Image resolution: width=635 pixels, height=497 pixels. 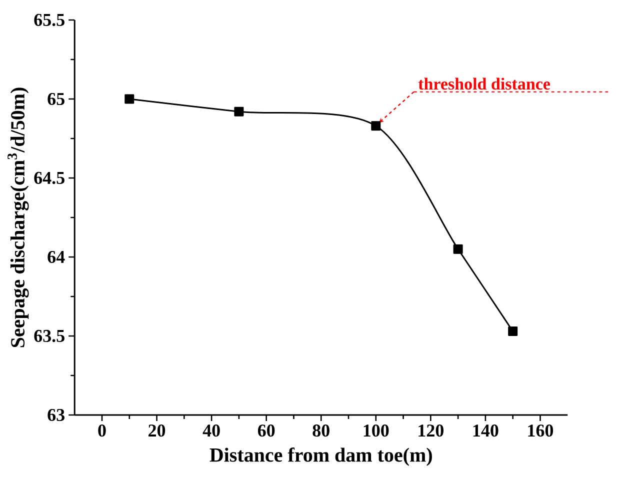 I want to click on y-tick-label: 65, so click(x=56, y=99).